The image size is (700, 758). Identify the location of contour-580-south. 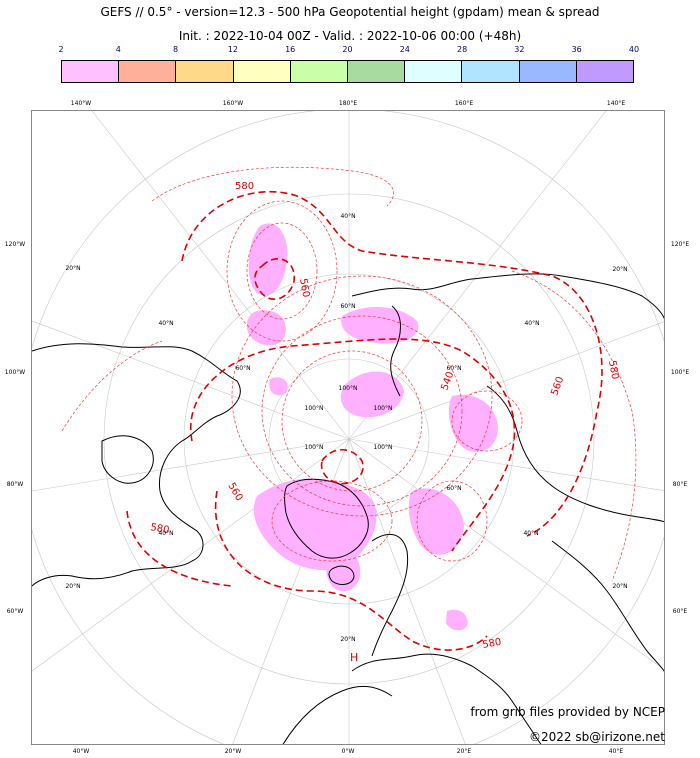
(351, 570).